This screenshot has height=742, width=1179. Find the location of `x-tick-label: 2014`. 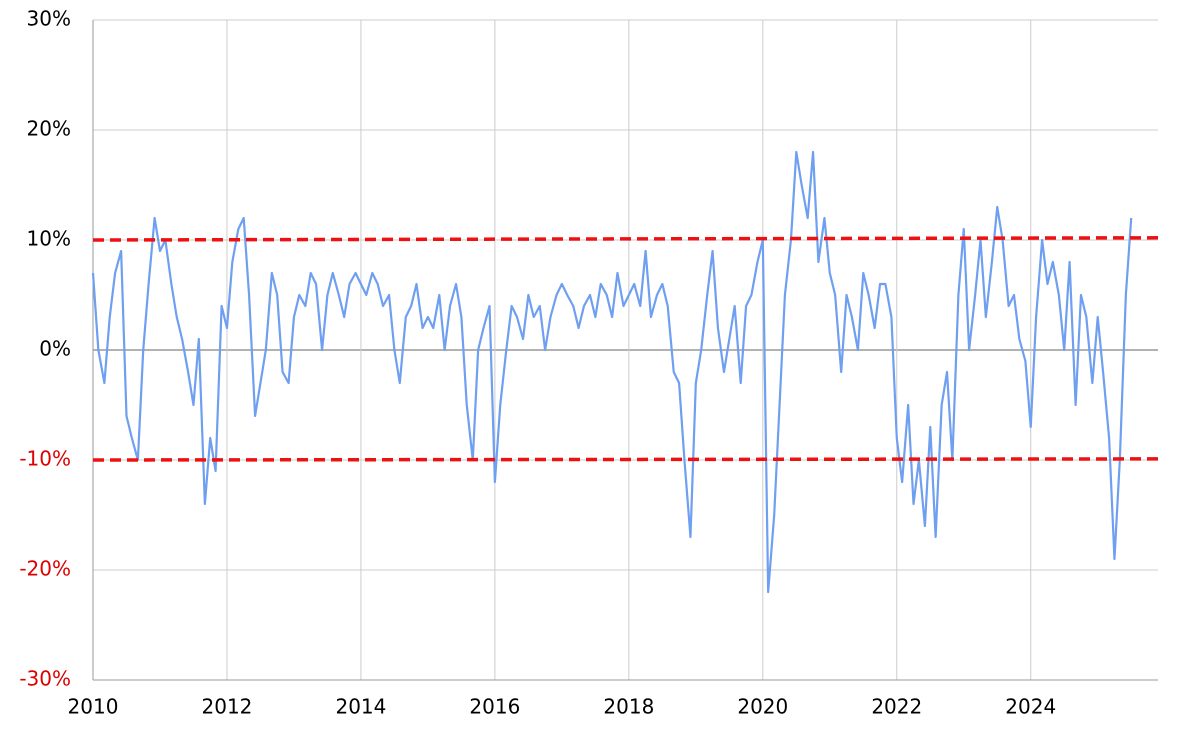

x-tick-label: 2014 is located at coordinates (360, 707).